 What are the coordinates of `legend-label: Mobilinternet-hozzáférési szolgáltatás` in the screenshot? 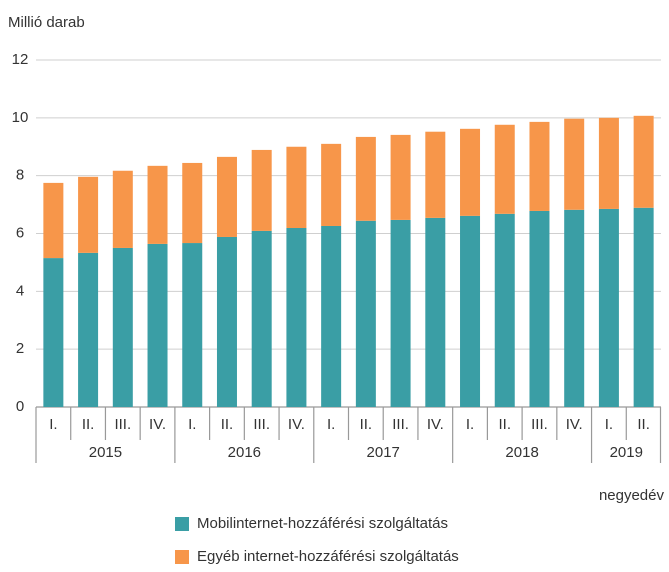 It's located at (322, 523).